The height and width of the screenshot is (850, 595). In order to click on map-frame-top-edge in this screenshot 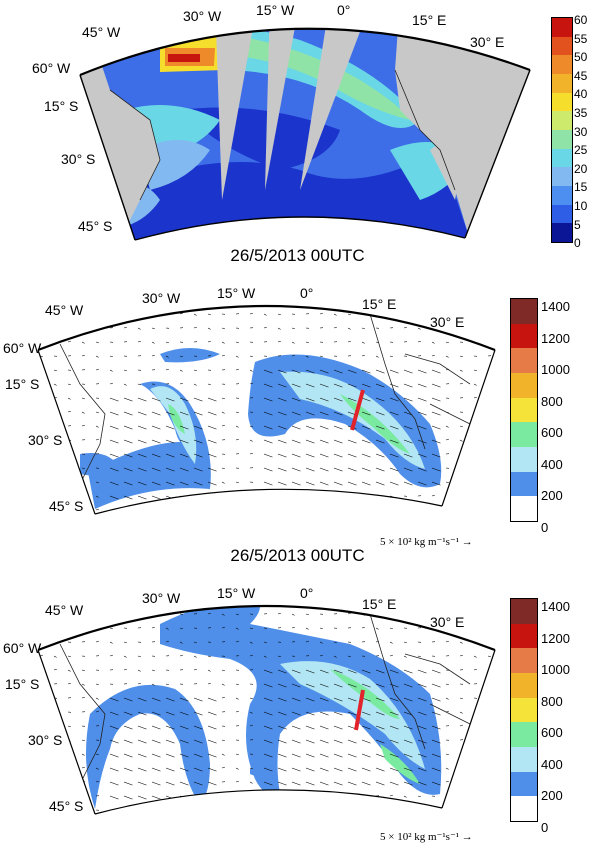, I will do `click(305, 52)`.